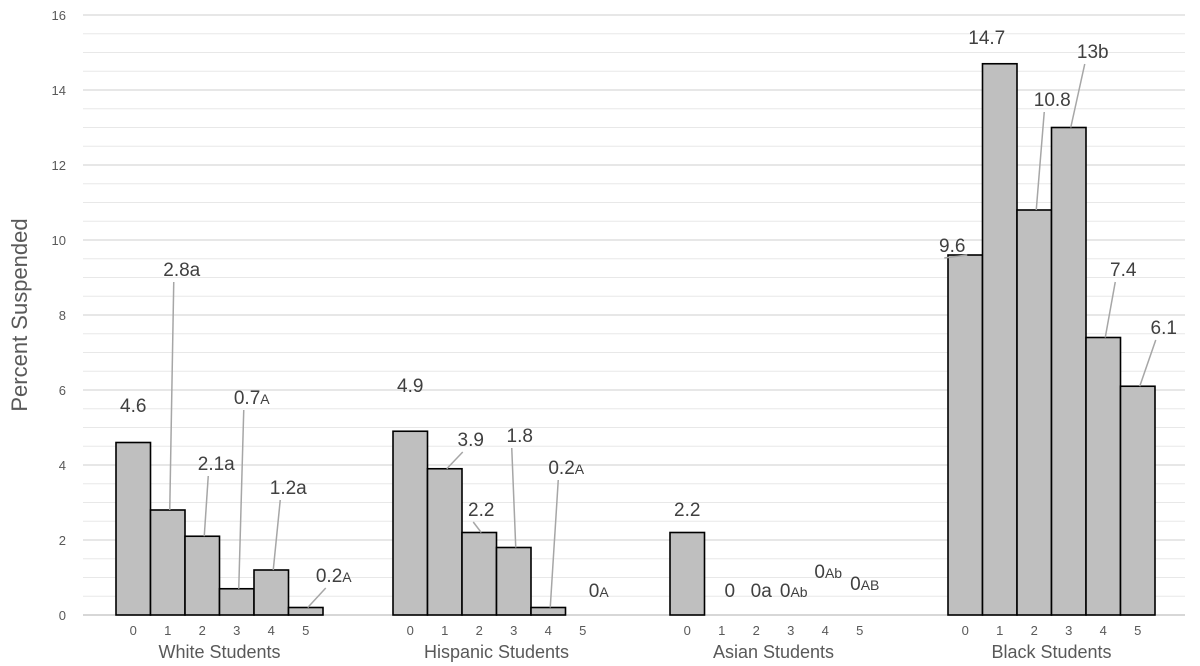 The height and width of the screenshot is (666, 1200). I want to click on data-label: 0AB, so click(864, 584).